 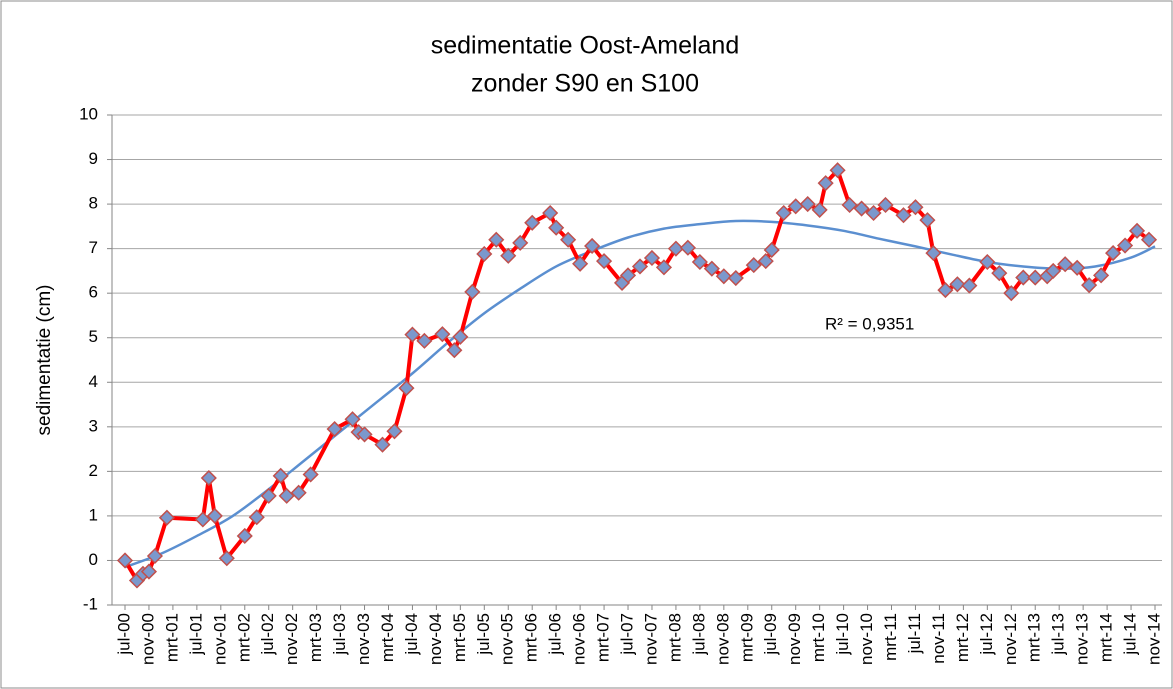 What do you see at coordinates (315, 637) in the screenshot?
I see `x-tick-label: mrt-03` at bounding box center [315, 637].